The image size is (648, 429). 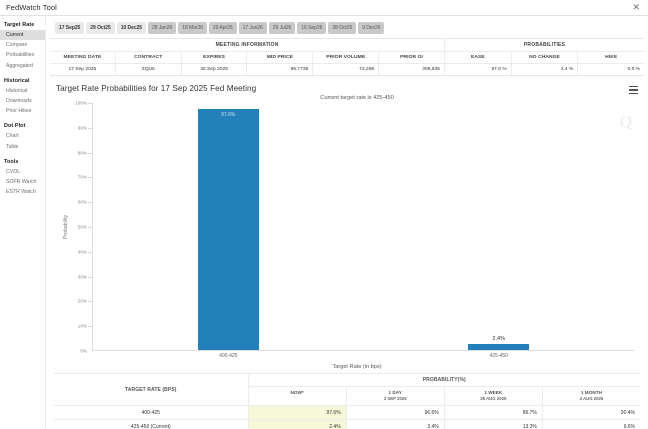 What do you see at coordinates (395, 399) in the screenshot?
I see `col-header-1-day-date: 3 SEP 2025` at bounding box center [395, 399].